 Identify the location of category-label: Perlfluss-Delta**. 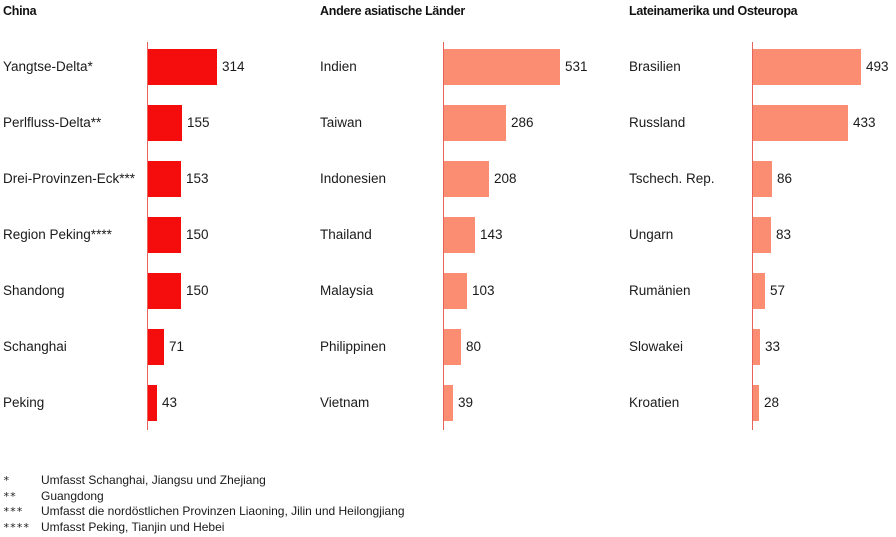
(52, 122).